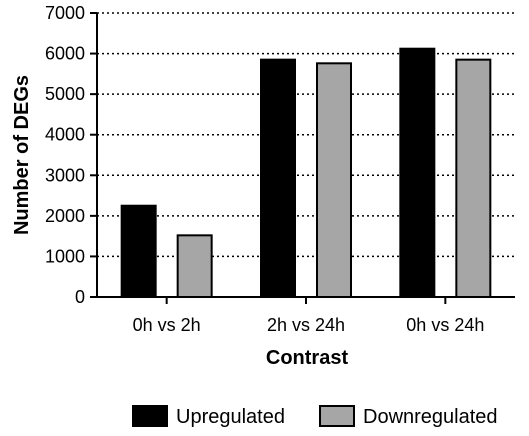 The width and height of the screenshot is (529, 436). I want to click on x-axis-ticks: 0h vs 2h 2h vs 24h 0h vs 24h, so click(308, 316).